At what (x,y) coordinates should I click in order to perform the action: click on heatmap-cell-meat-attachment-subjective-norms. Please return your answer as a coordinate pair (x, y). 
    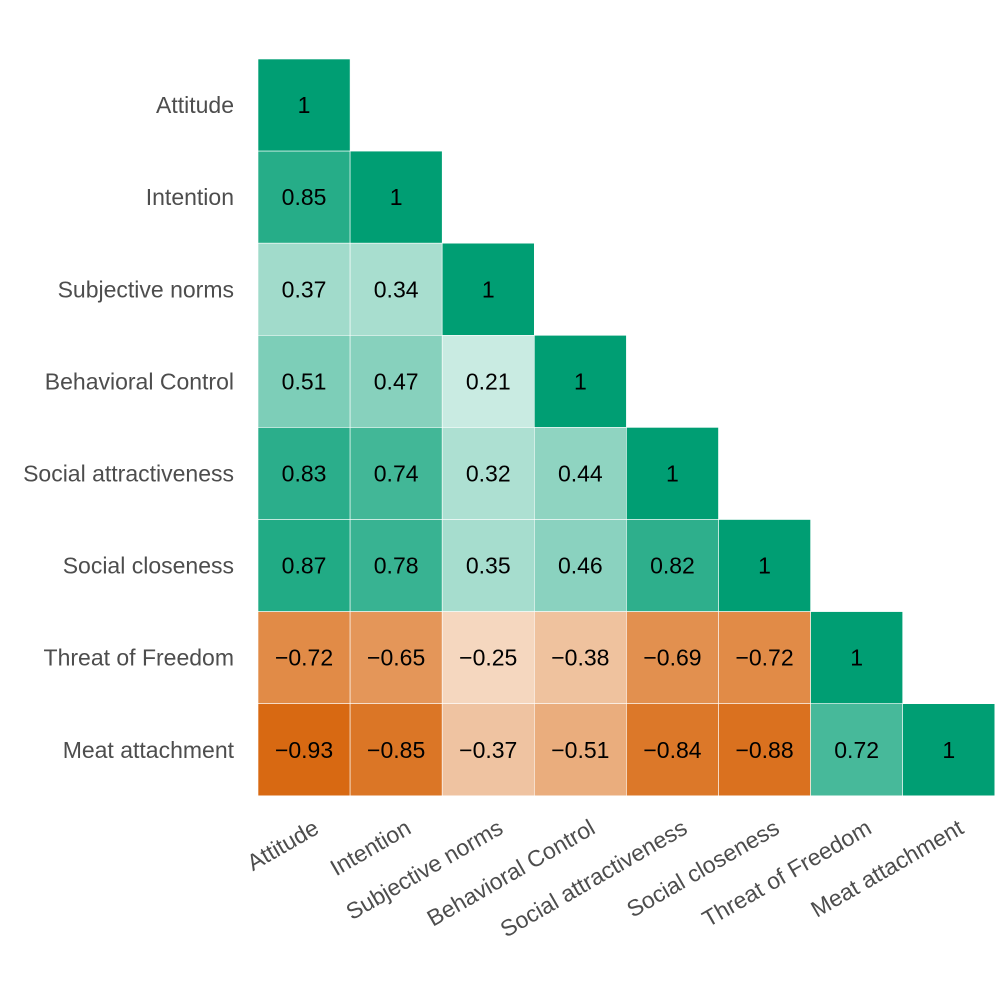
    Looking at the image, I should click on (488, 750).